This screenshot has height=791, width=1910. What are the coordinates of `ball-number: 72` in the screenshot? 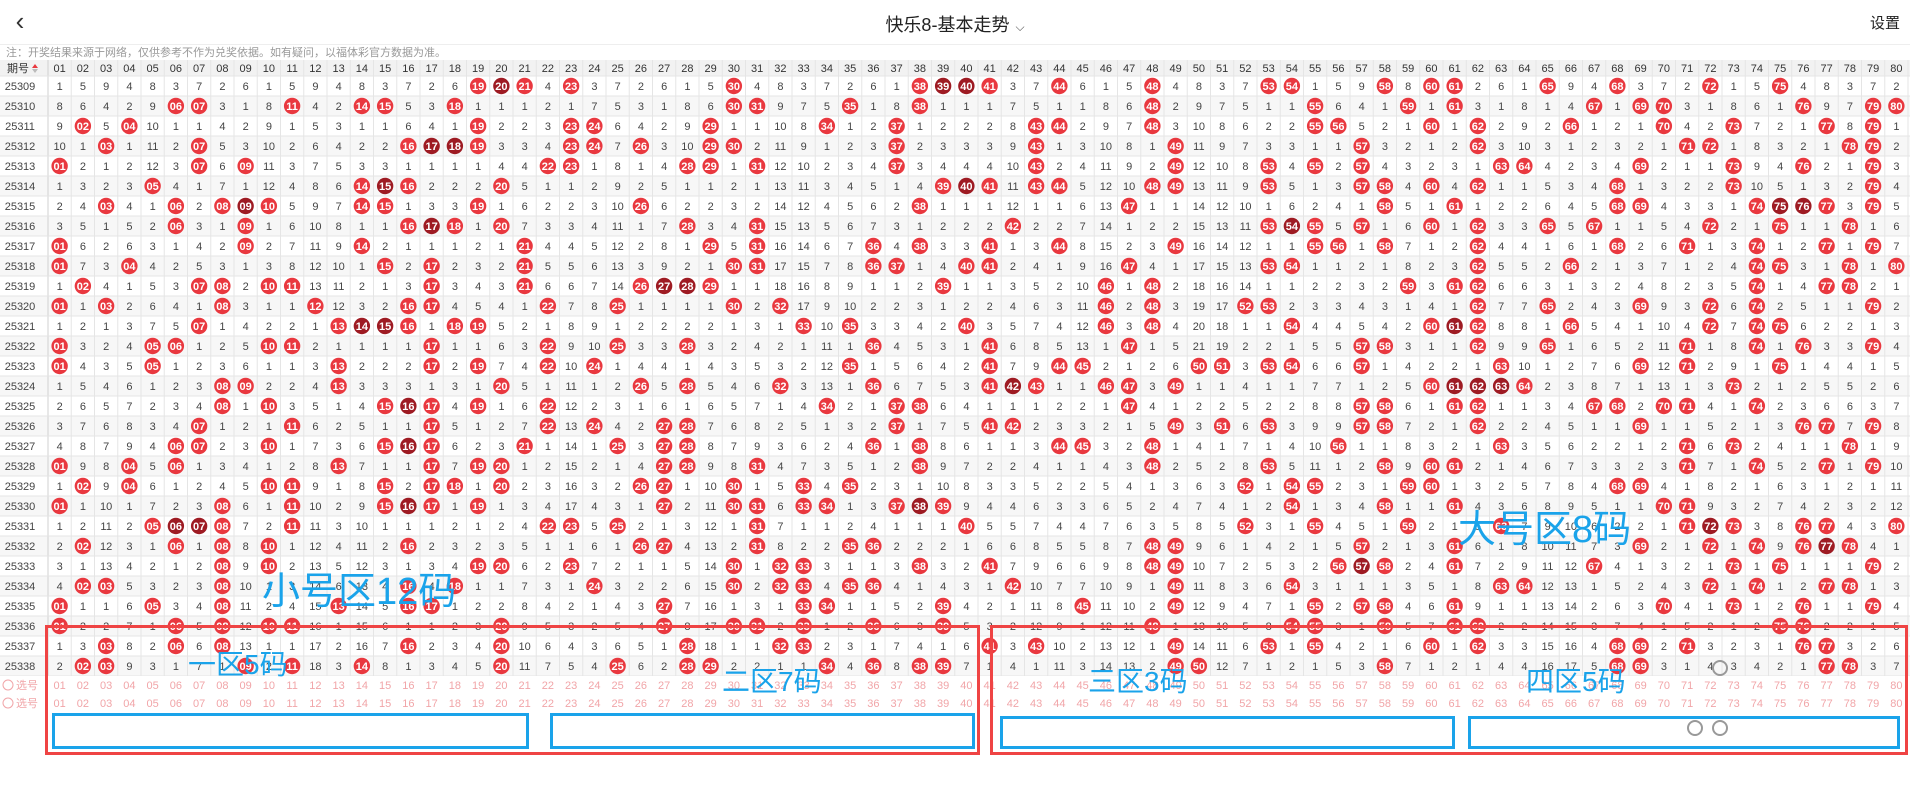 It's located at (1710, 307).